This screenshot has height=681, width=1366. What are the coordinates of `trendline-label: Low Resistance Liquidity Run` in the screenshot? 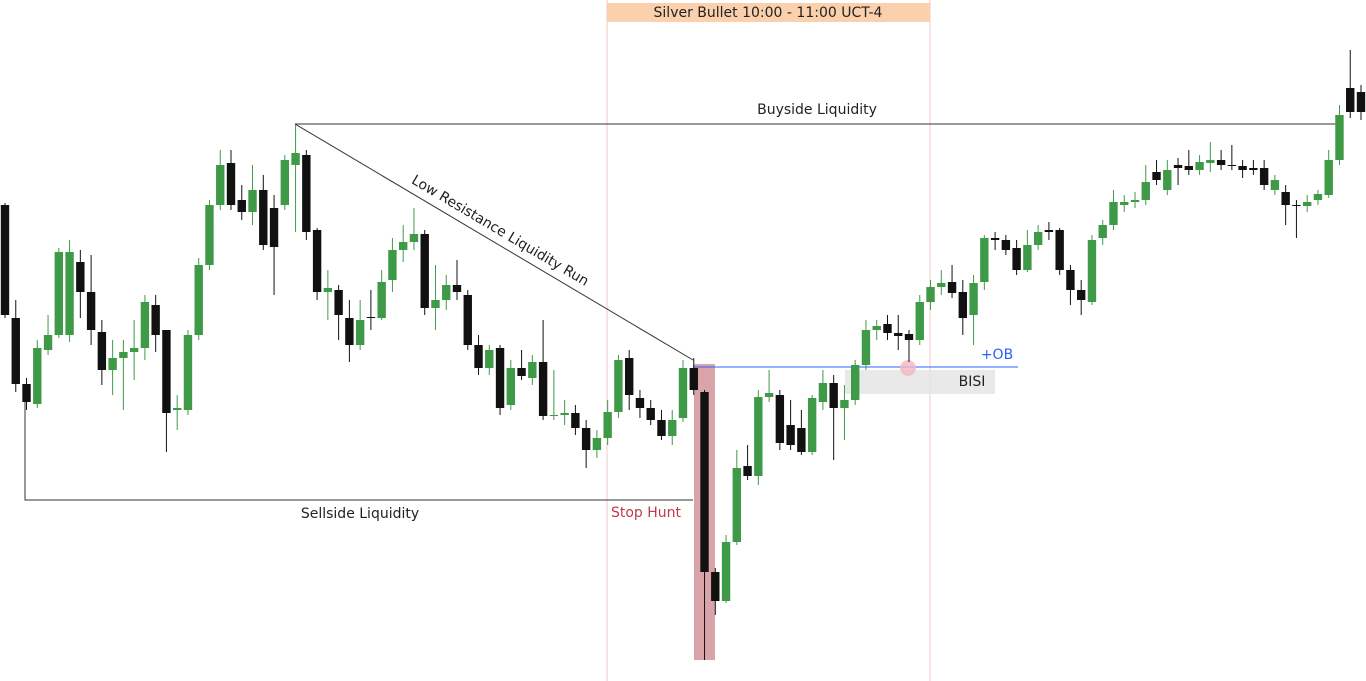 It's located at (500, 230).